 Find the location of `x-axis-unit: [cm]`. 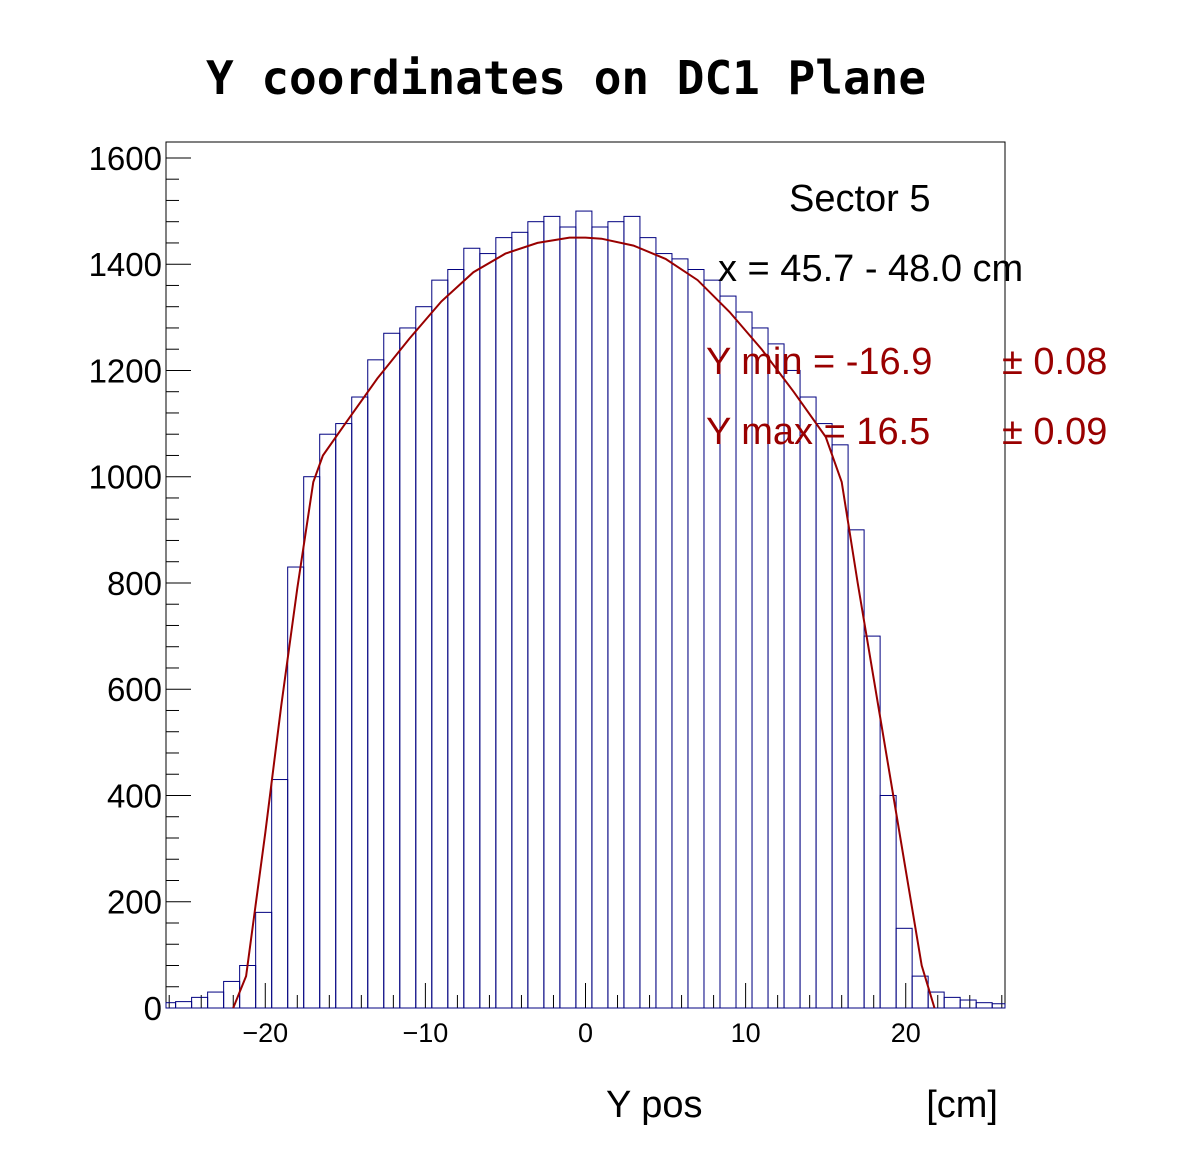

x-axis-unit: [cm] is located at coordinates (962, 1105).